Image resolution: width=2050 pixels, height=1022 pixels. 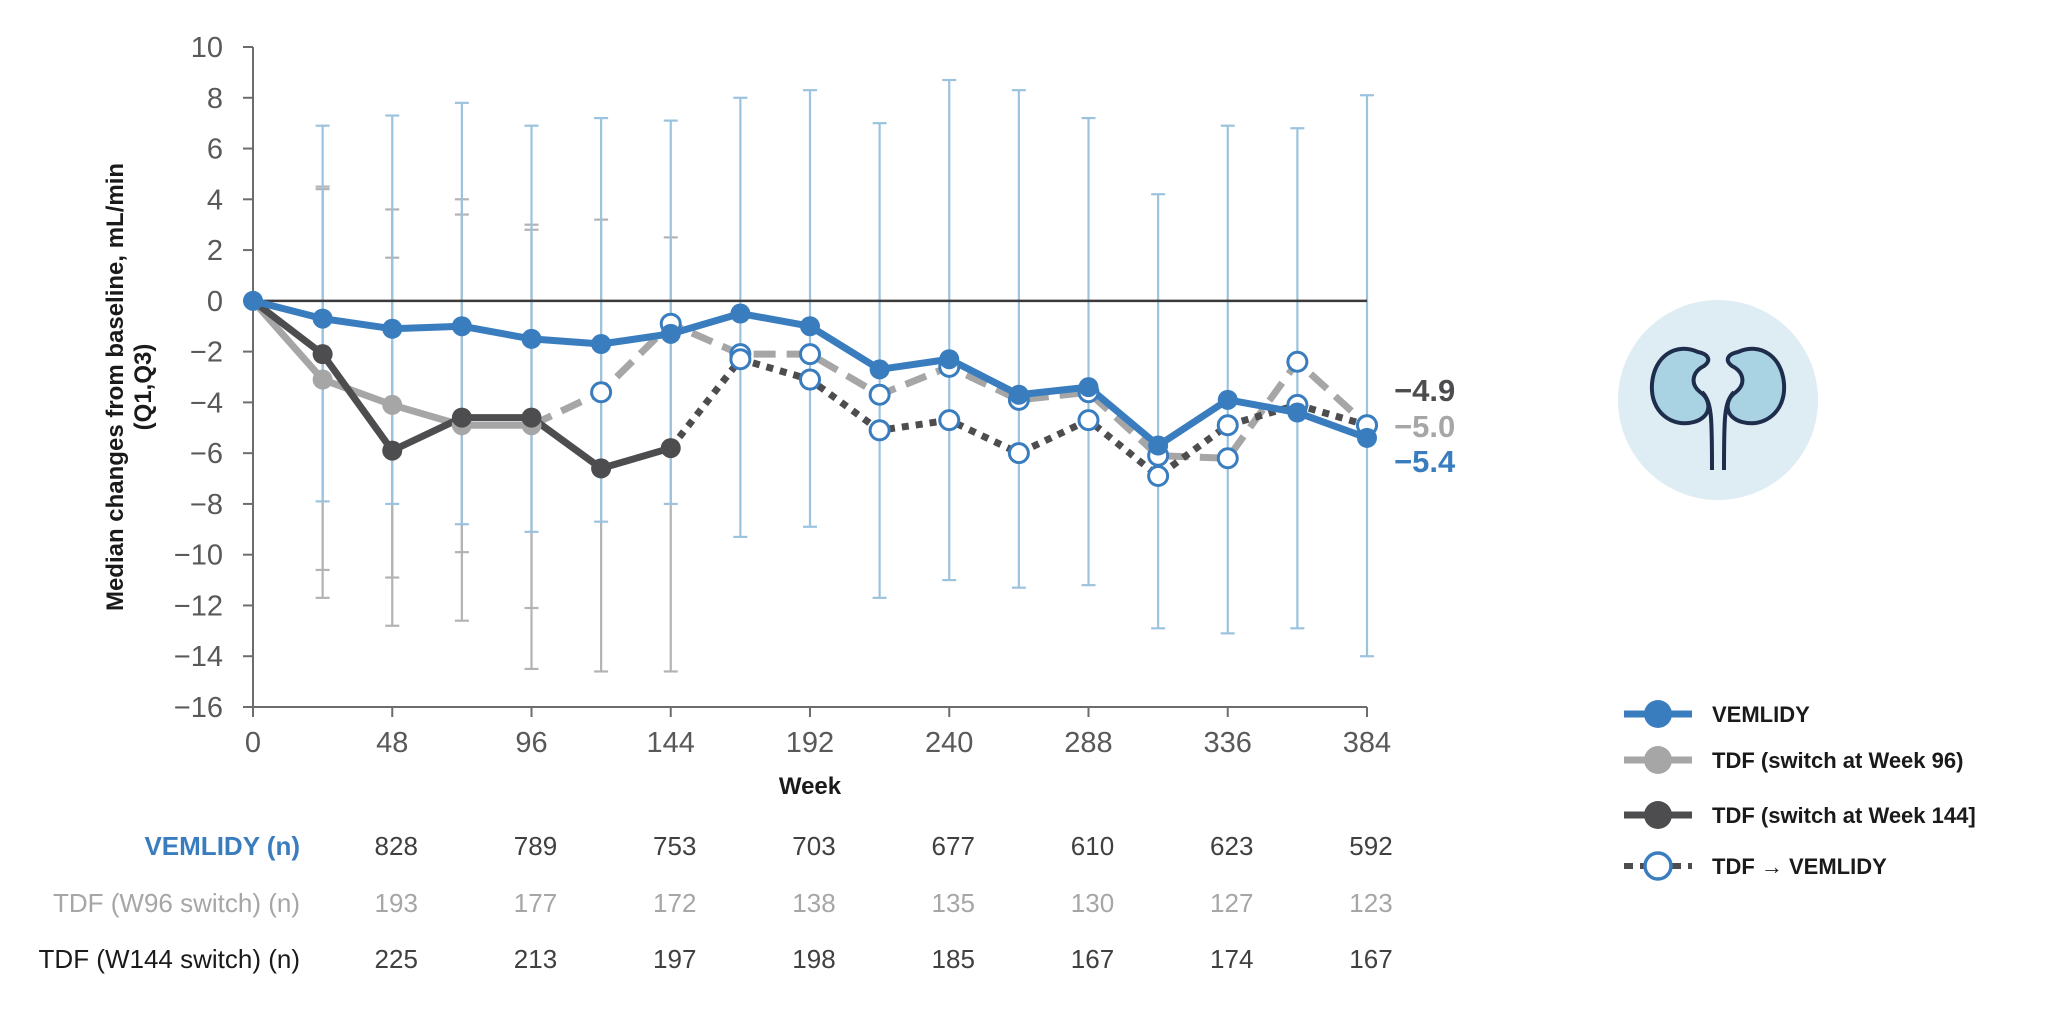 What do you see at coordinates (1231, 959) in the screenshot?
I see `n-table-cell: 174` at bounding box center [1231, 959].